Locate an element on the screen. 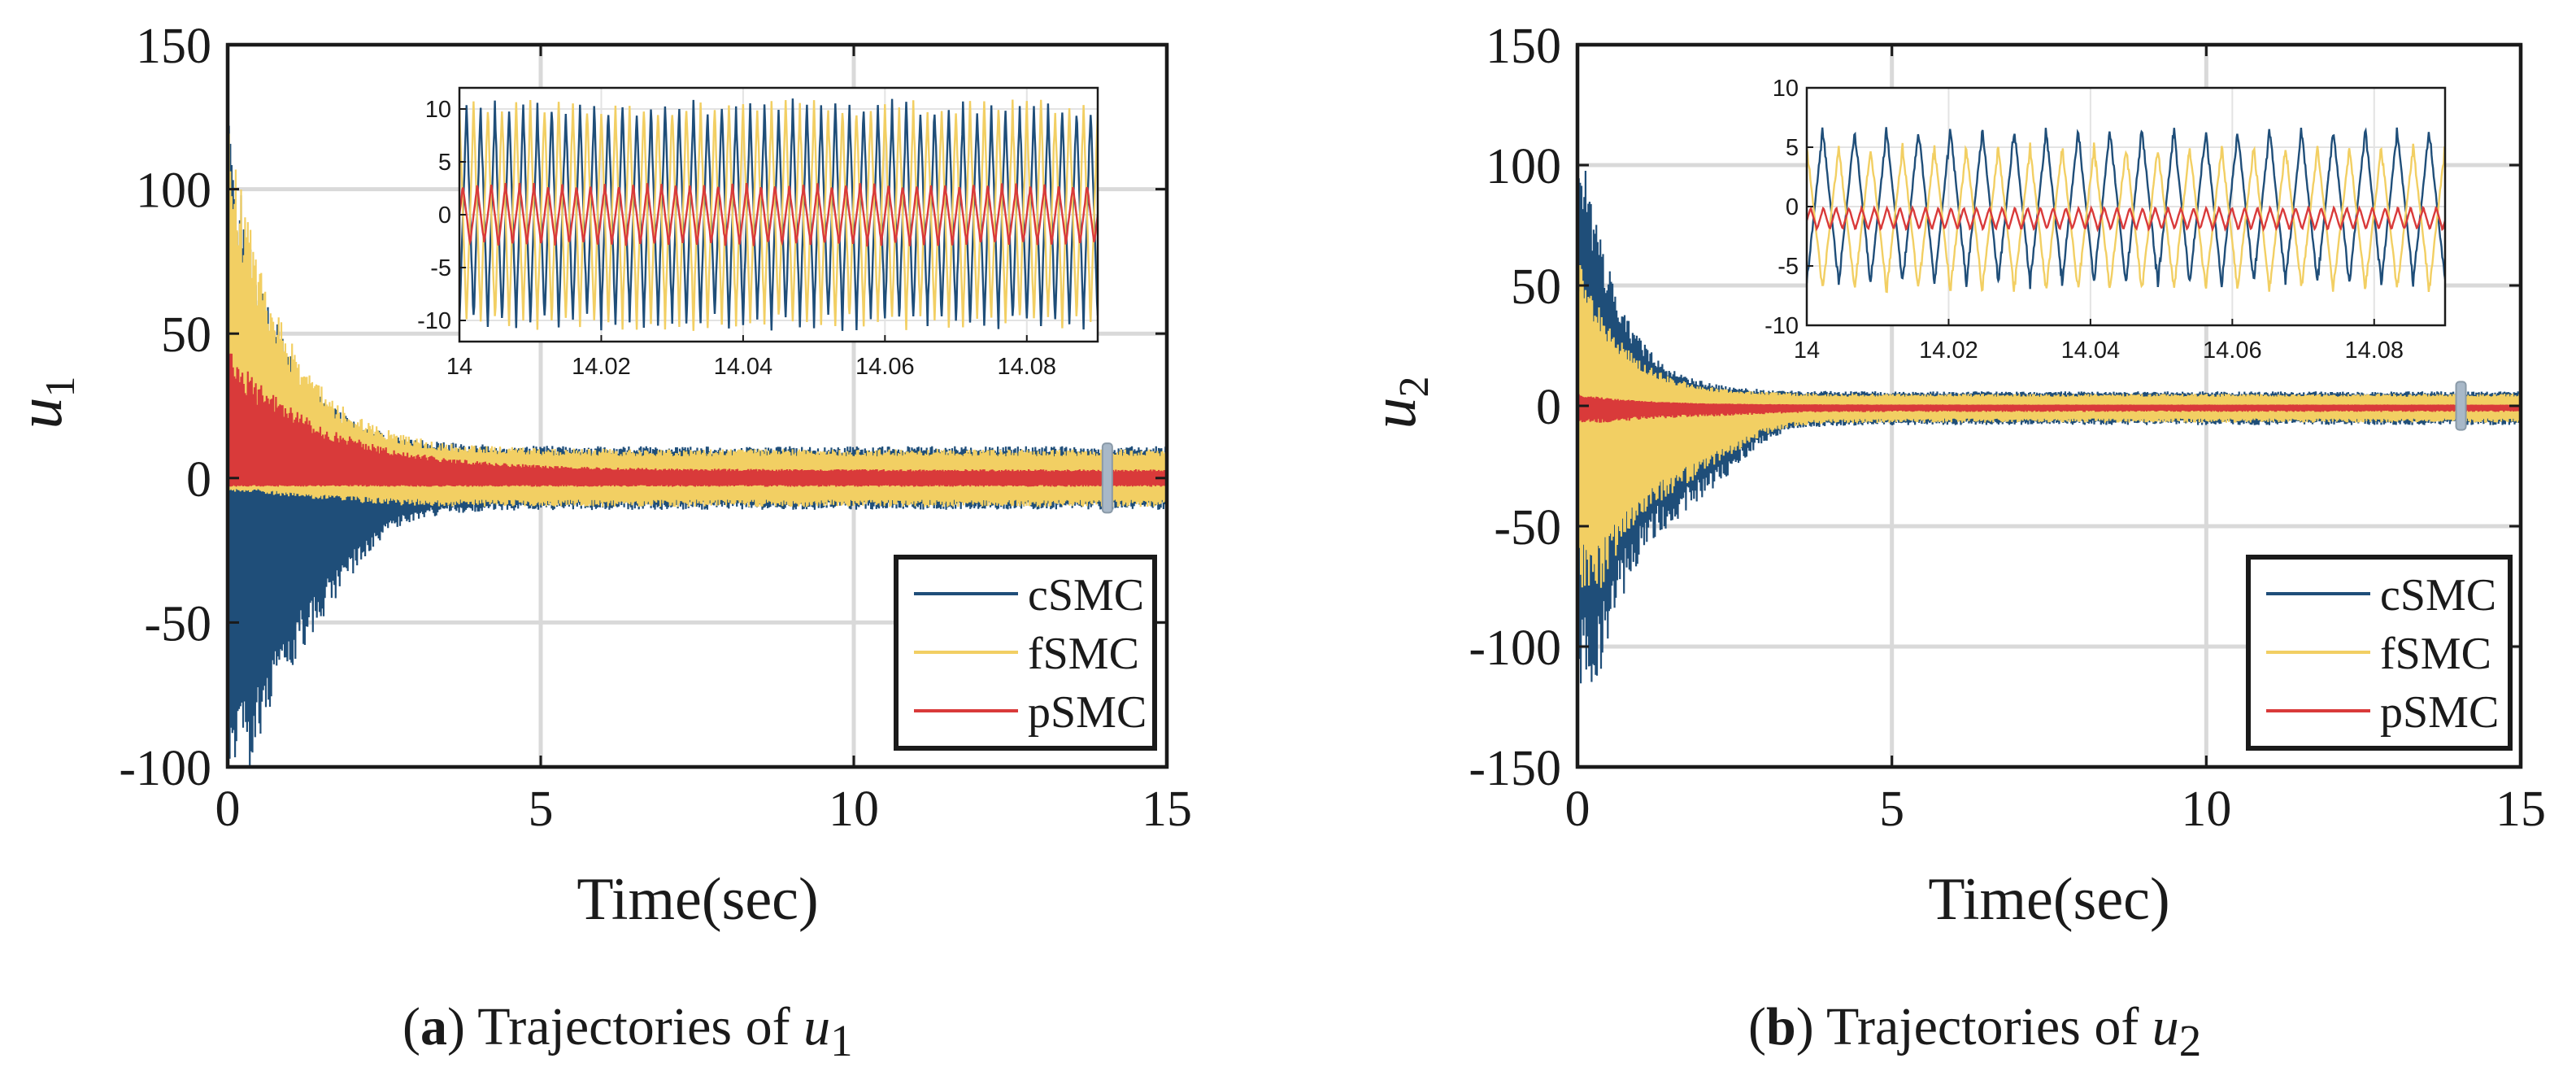 This screenshot has height=1089, width=2576. caption-b-label: b is located at coordinates (1780, 1026).